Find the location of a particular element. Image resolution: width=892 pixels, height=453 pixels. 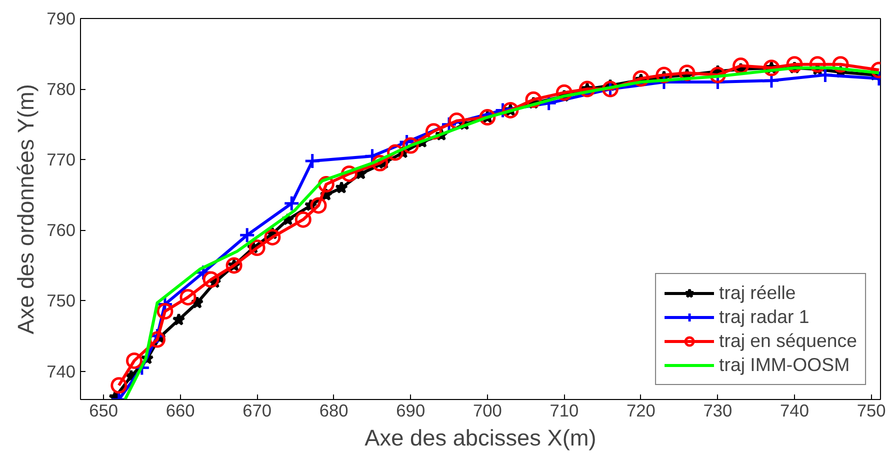

x-tick-label: 730 is located at coordinates (717, 410).